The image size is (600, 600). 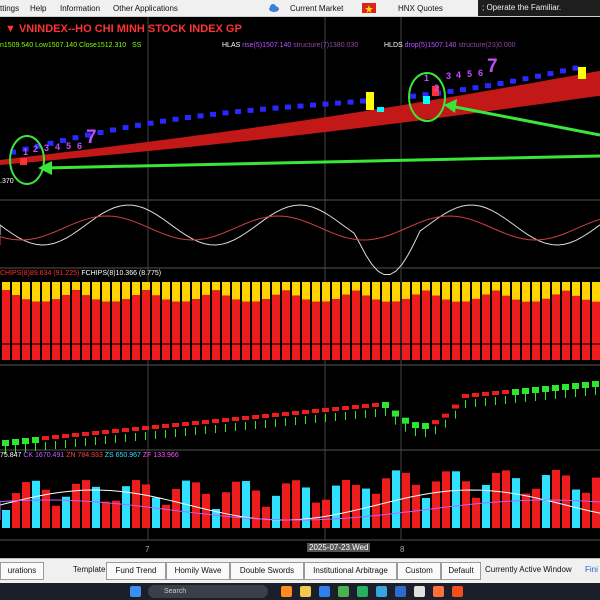 What do you see at coordinates (300, 240) in the screenshot?
I see `oscillator-line-white` at bounding box center [300, 240].